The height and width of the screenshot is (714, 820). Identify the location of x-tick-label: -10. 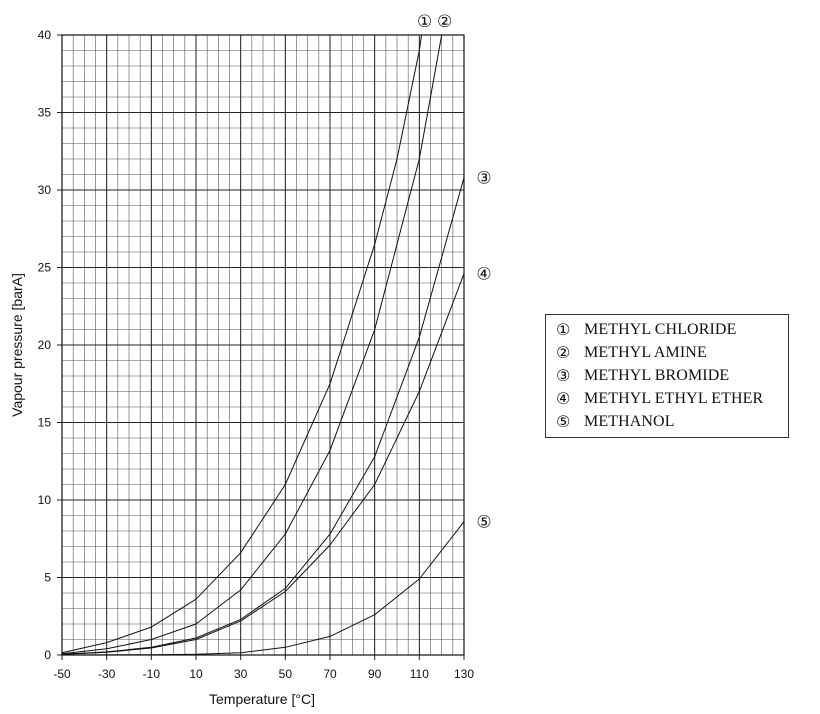
(152, 674).